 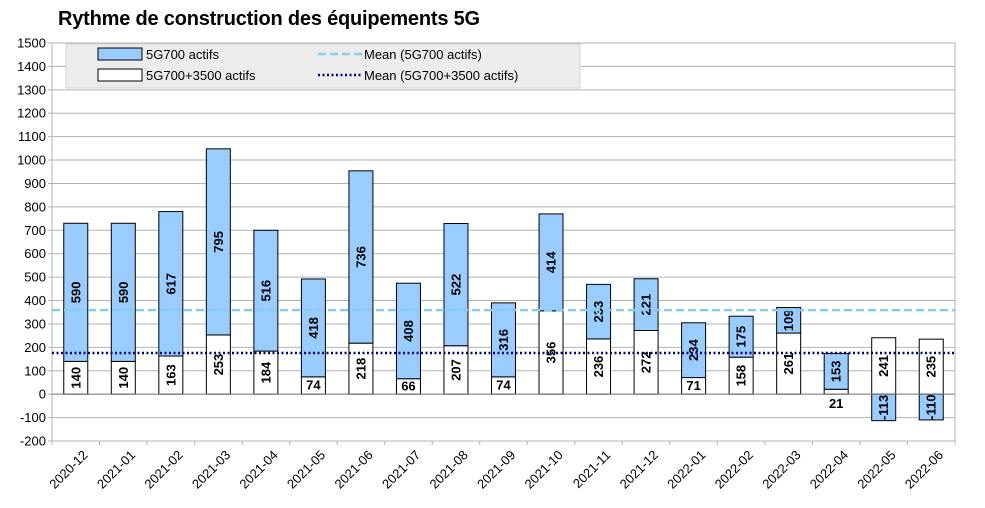 I want to click on data-label-5g700: -113, so click(x=883, y=407).